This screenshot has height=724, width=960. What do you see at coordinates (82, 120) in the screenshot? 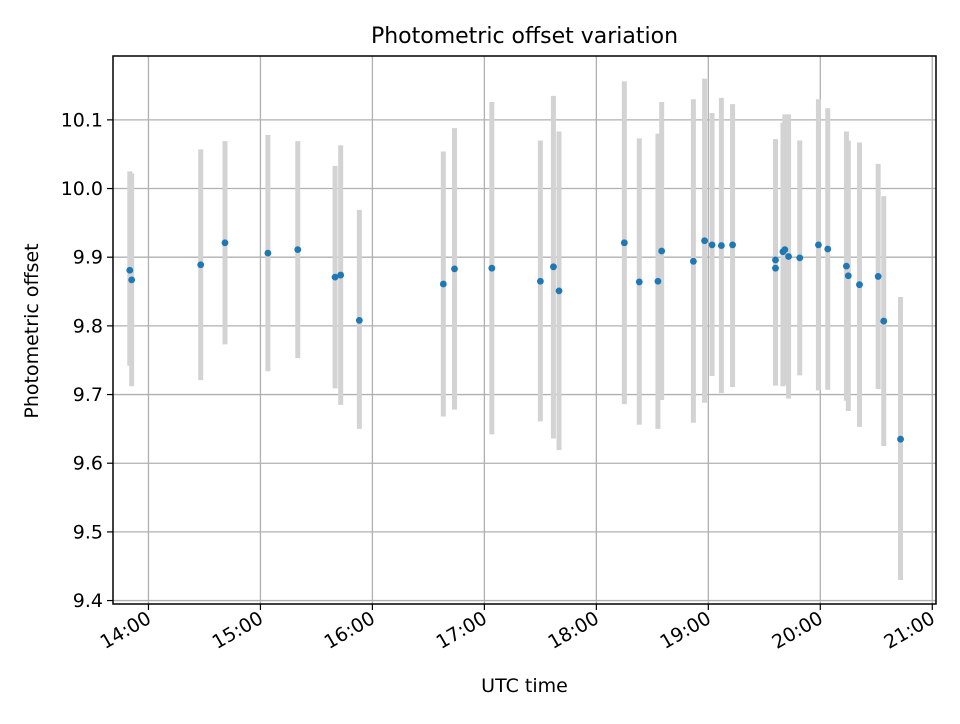
I see `y-tick-label: 10.1` at bounding box center [82, 120].